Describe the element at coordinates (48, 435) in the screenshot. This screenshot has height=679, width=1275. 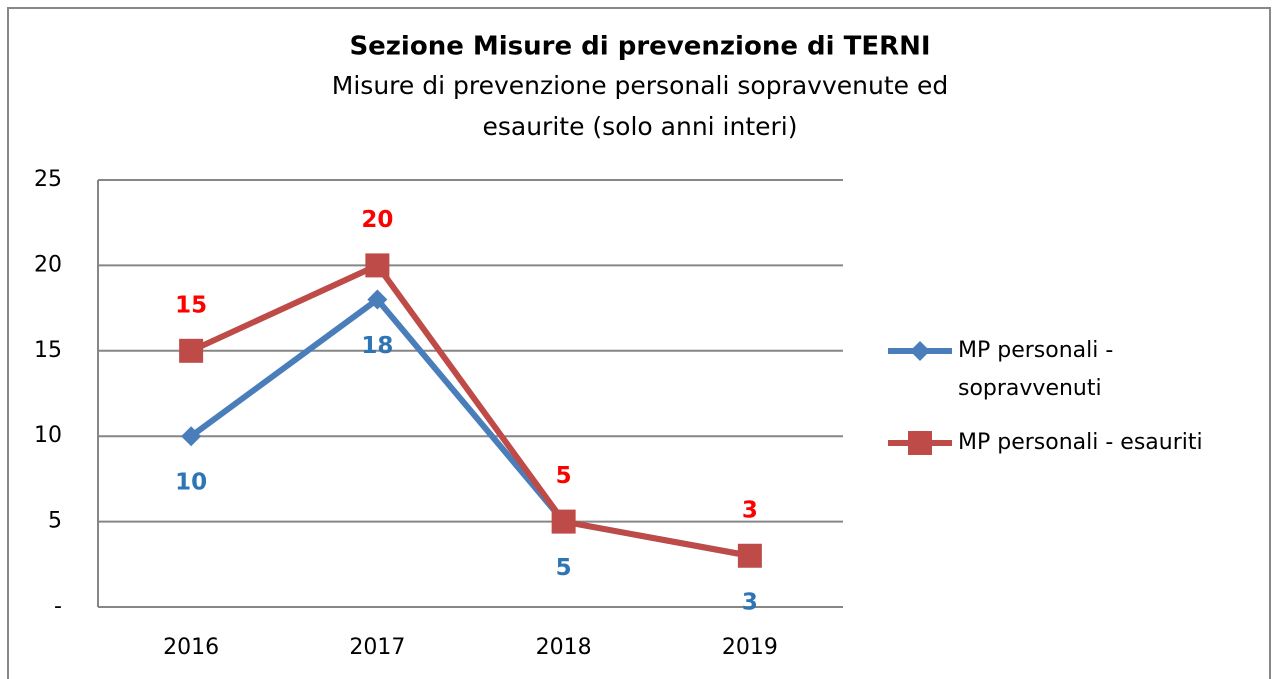
I see `y-tick-label: 10` at that location.